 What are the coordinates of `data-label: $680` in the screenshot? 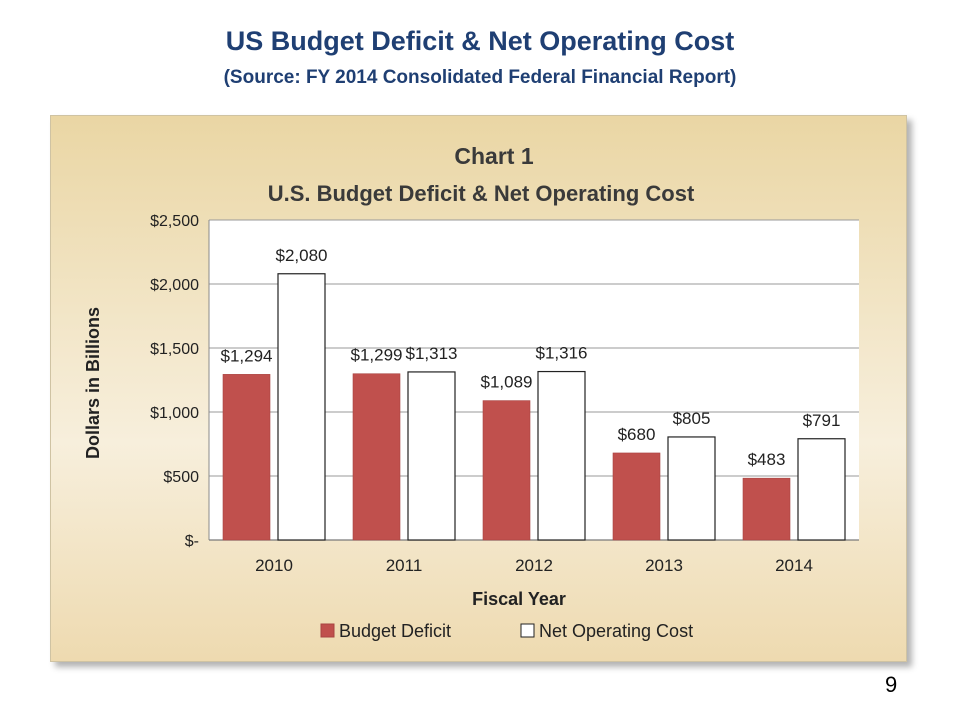 It's located at (637, 434).